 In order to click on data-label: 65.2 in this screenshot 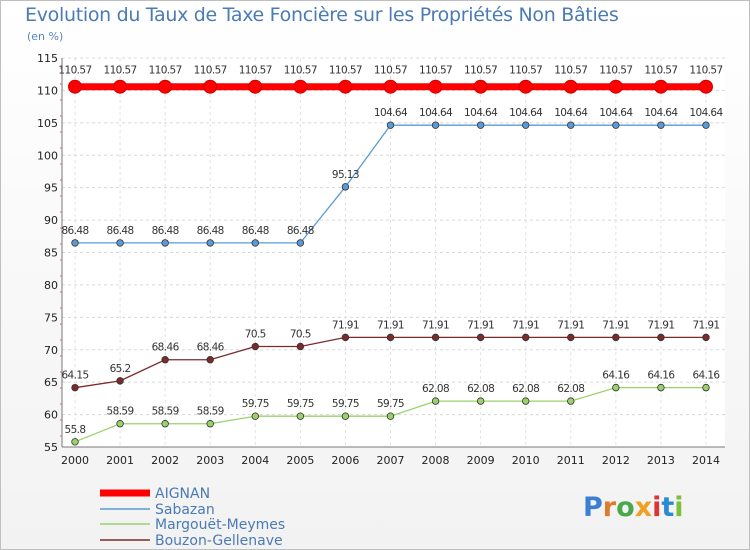, I will do `click(120, 369)`.